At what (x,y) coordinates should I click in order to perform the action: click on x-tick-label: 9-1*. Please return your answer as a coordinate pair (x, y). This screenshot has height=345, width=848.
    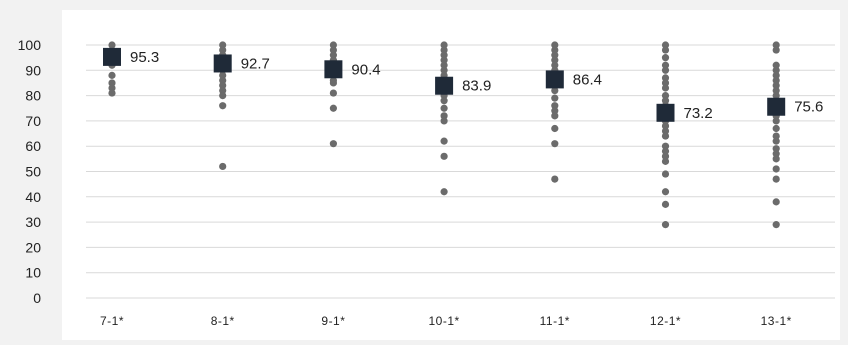
    Looking at the image, I should click on (333, 321).